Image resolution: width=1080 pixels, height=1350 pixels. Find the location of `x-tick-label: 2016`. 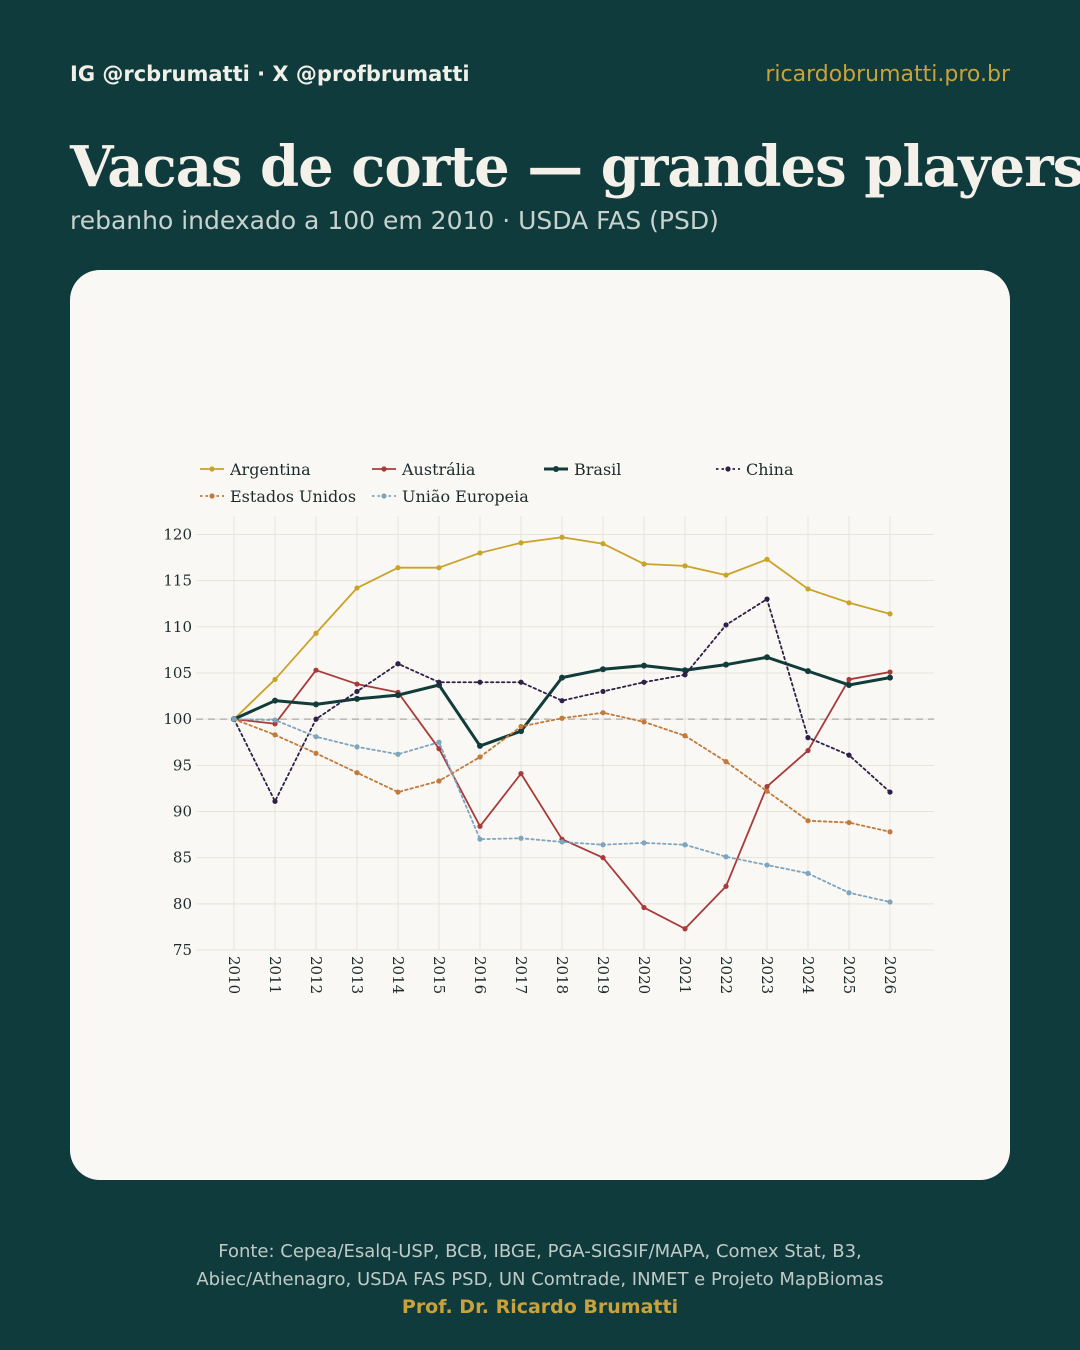

x-tick-label: 2016 is located at coordinates (480, 975).